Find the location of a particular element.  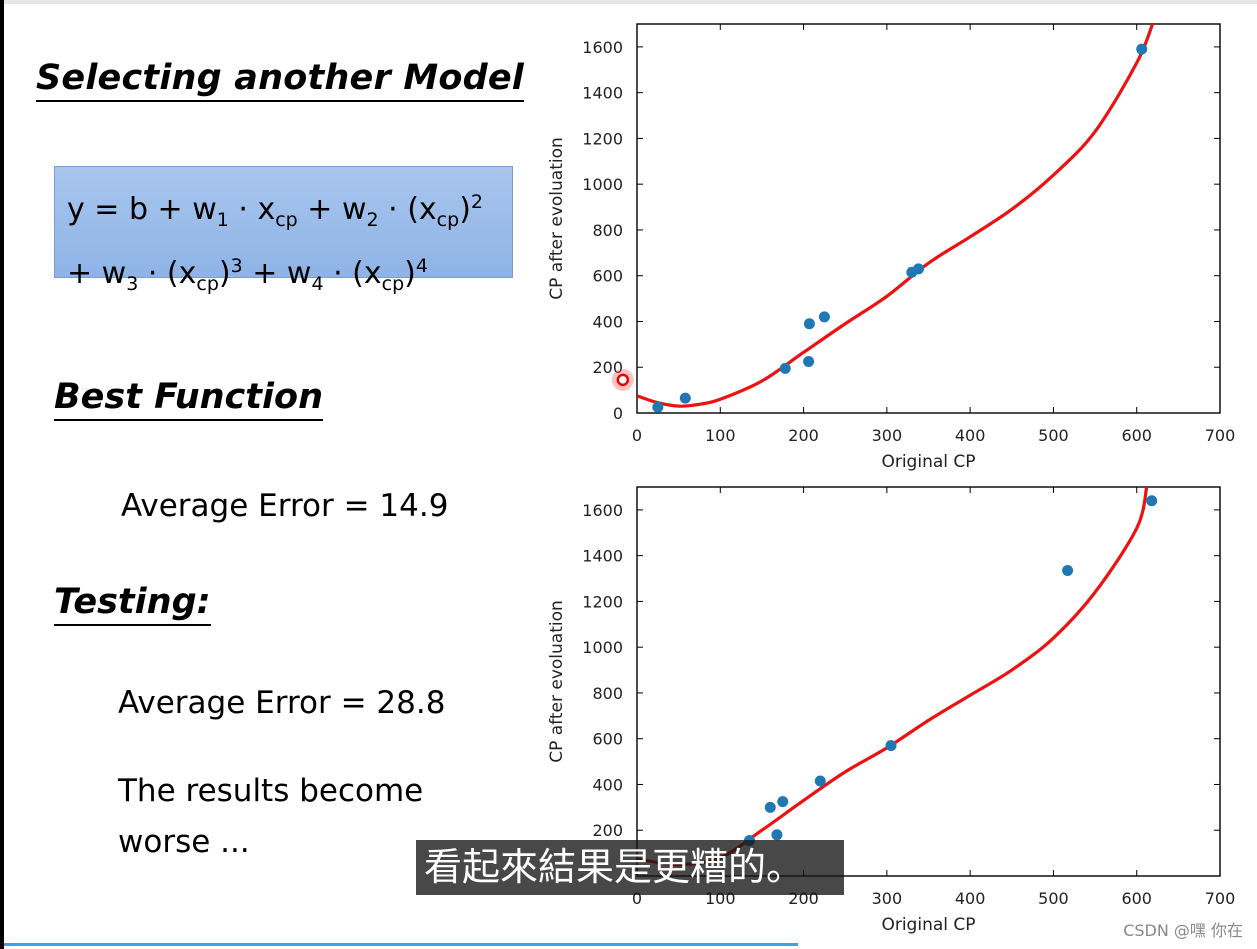

formula-subscript: 3 is located at coordinates (132, 284).